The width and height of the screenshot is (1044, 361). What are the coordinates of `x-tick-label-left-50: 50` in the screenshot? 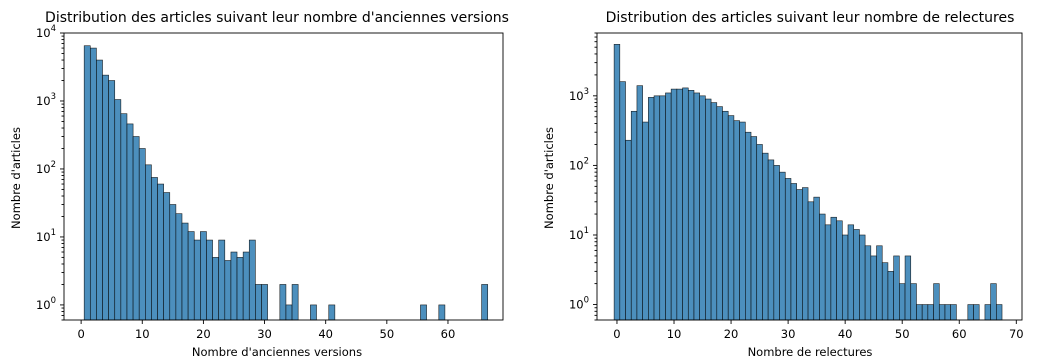 It's located at (387, 334).